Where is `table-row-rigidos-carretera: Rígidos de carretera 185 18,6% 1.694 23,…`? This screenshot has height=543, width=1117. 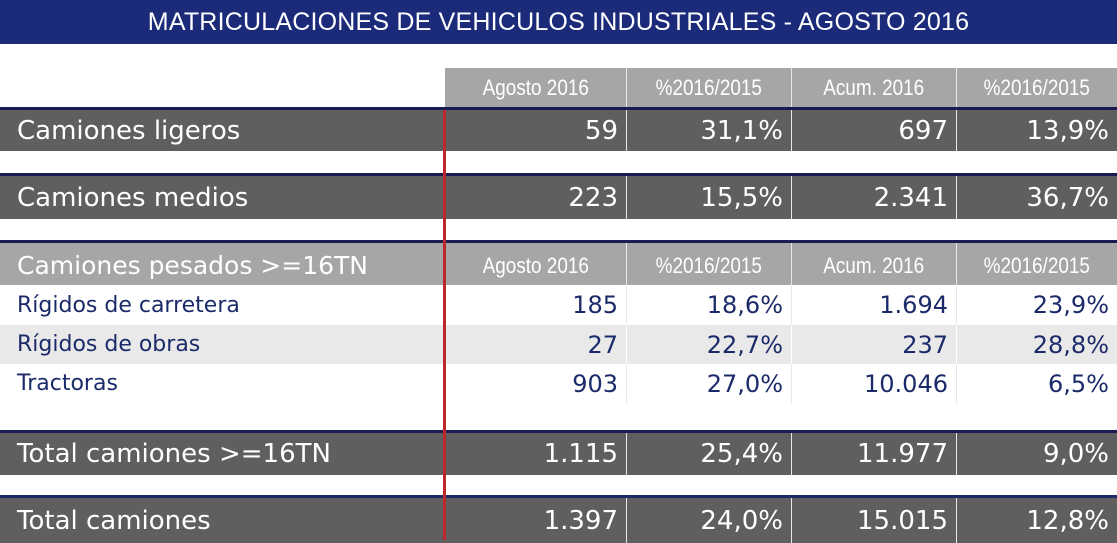 table-row-rigidos-carretera: Rígidos de carretera 185 18,6% 1.694 23,… is located at coordinates (558, 305).